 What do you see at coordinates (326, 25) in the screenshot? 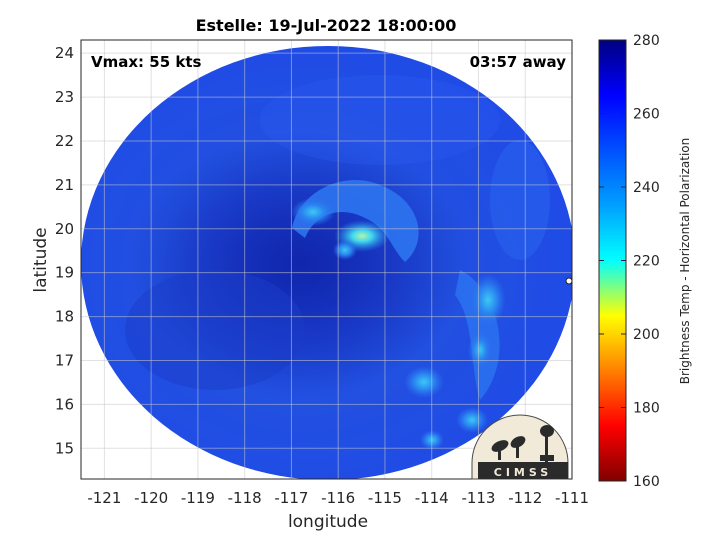
I see `chart-title: Estelle: 19-Jul-2022 18:00:00` at bounding box center [326, 25].